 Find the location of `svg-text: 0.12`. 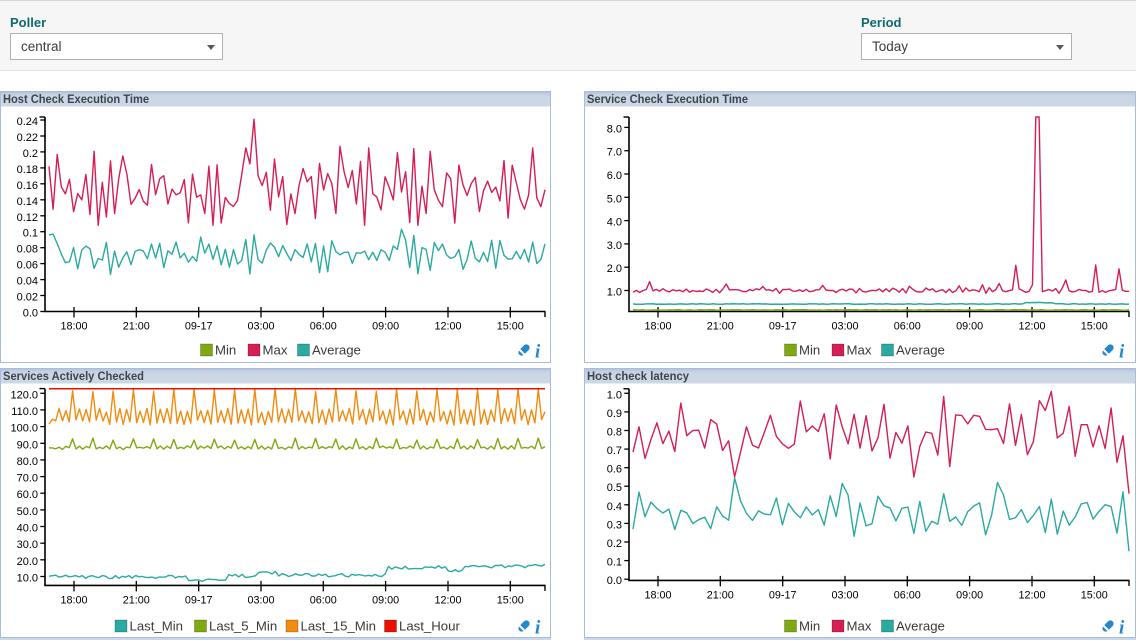

svg-text: 0.12 is located at coordinates (27, 218).